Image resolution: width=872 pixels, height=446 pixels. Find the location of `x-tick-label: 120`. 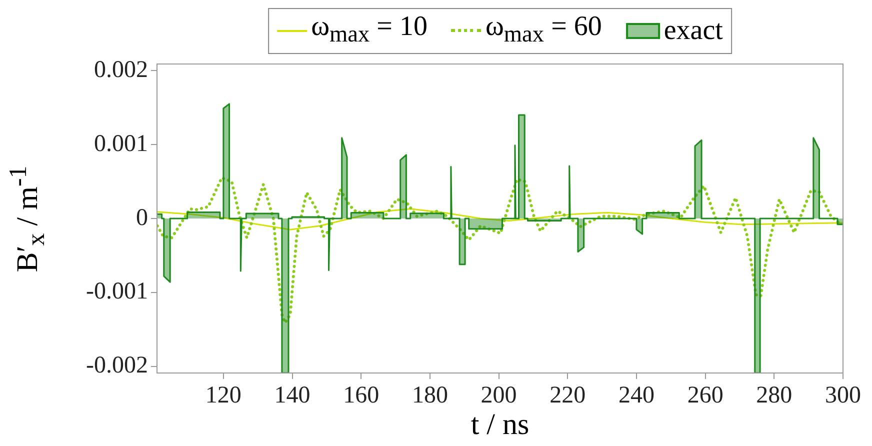

x-tick-label: 120 is located at coordinates (223, 395).